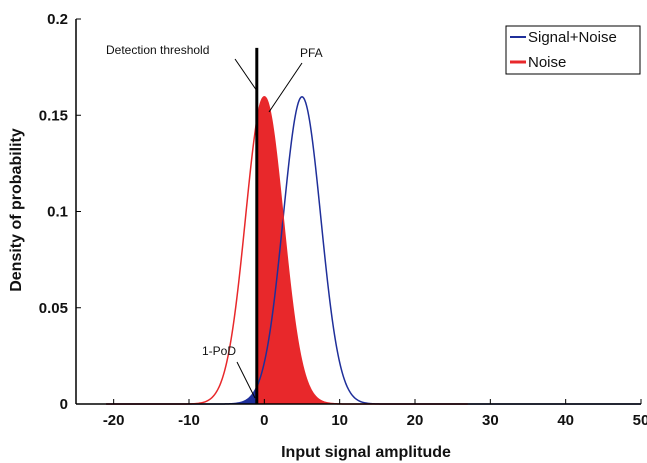  What do you see at coordinates (53, 115) in the screenshot?
I see `y-tick-label: 0.15` at bounding box center [53, 115].